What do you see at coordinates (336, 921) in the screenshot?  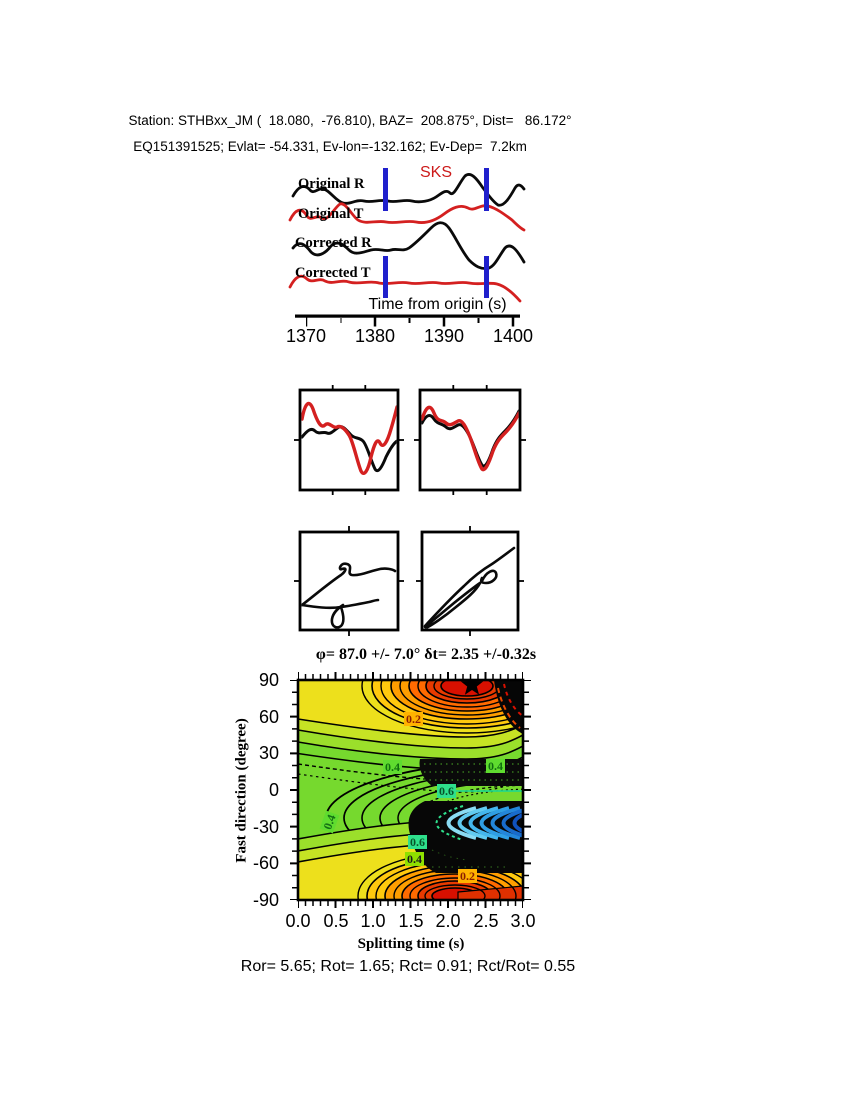 I see `xtick-05: 0.5` at bounding box center [336, 921].